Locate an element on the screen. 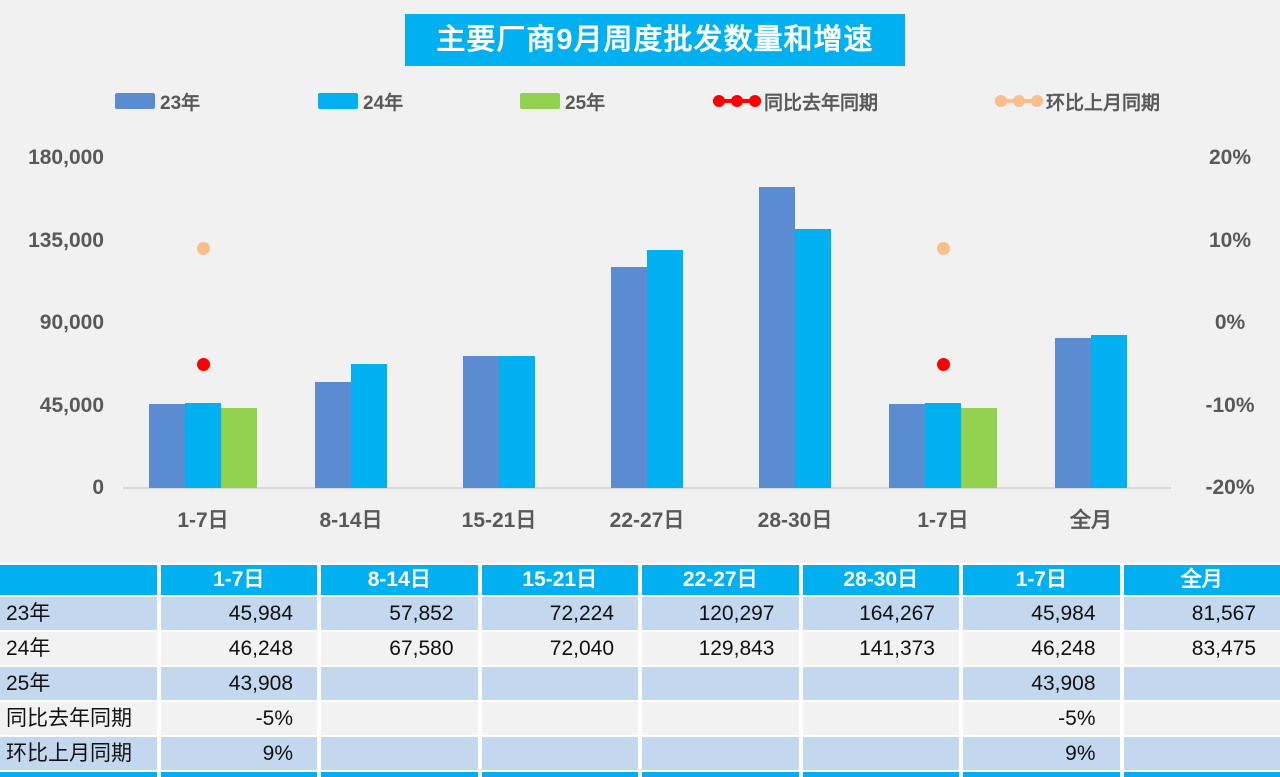 This screenshot has width=1280, height=777. table-header-cell: 全月 is located at coordinates (1202, 580).